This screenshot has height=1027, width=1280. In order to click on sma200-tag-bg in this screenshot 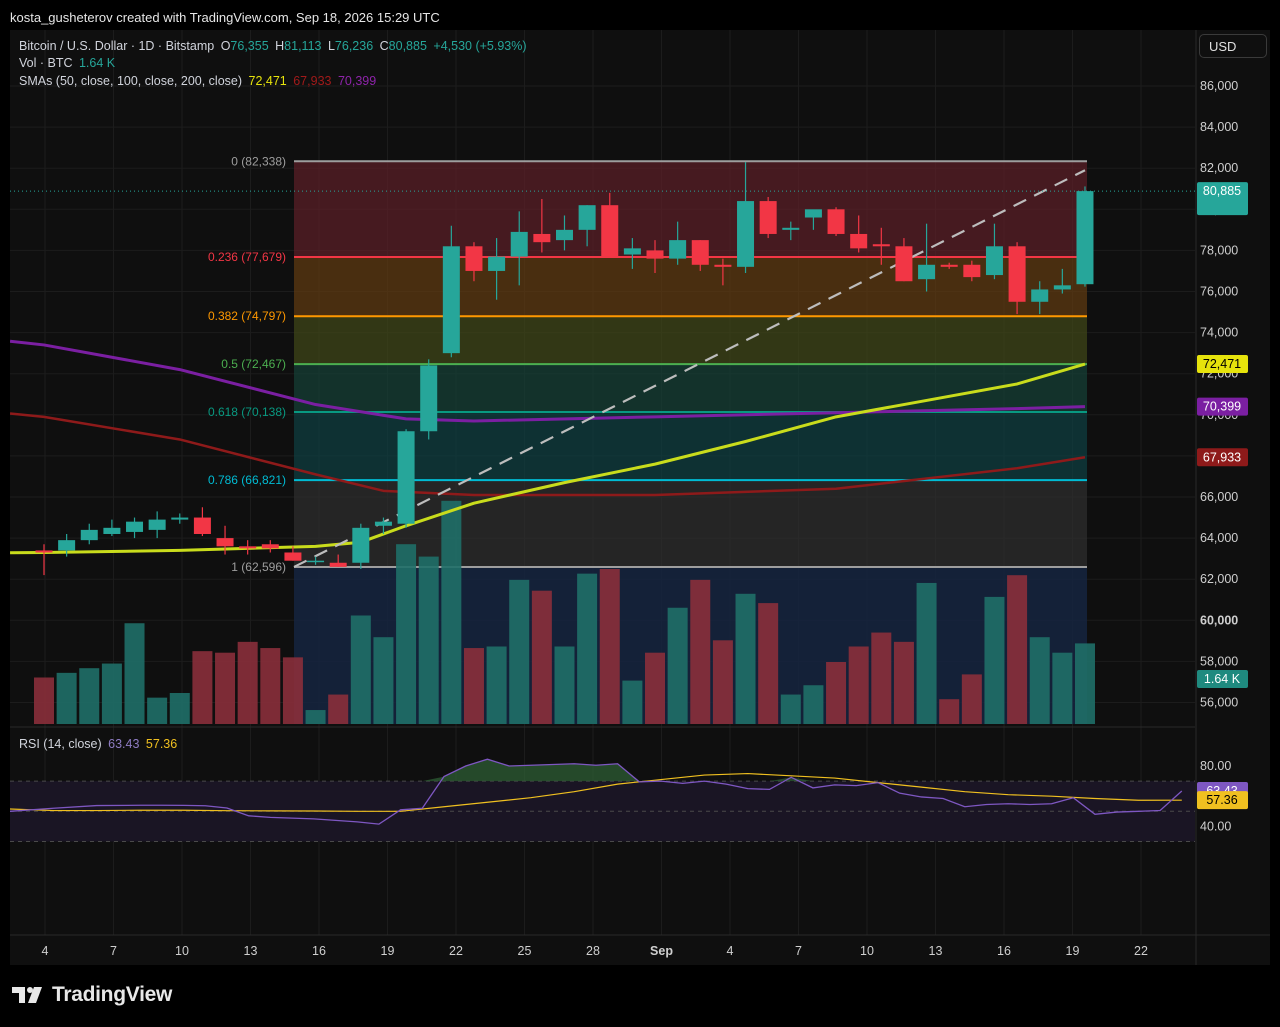, I will do `click(1222, 406)`.